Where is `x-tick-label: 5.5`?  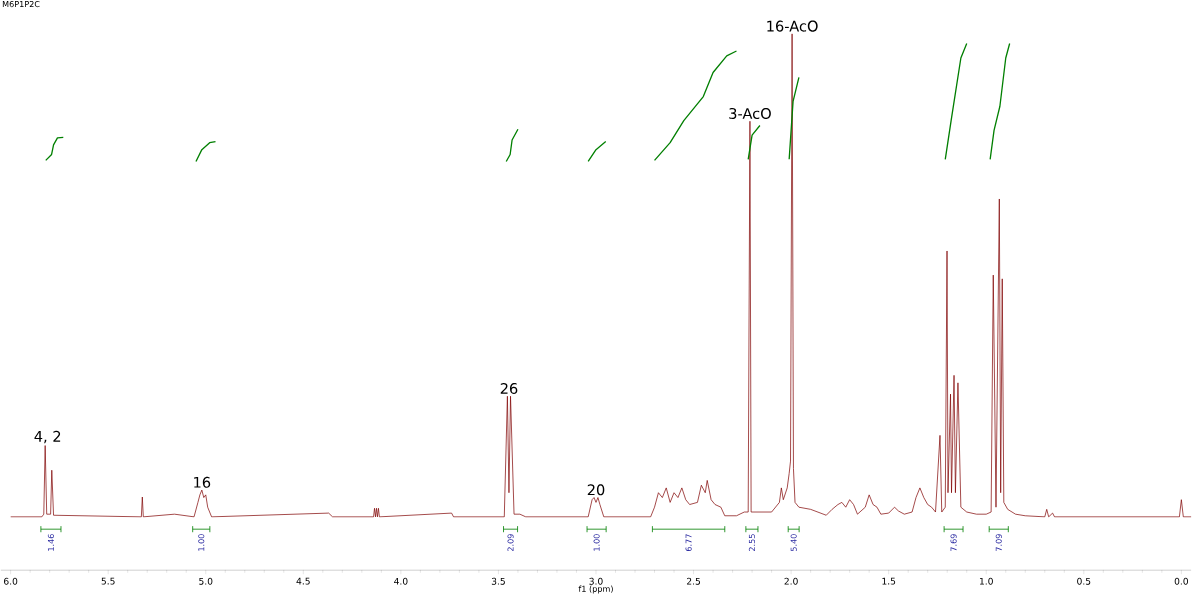
x-tick-label: 5.5 is located at coordinates (108, 581).